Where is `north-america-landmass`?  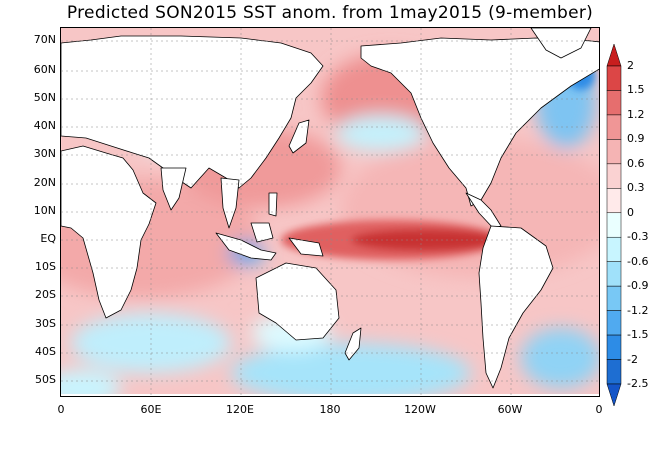
north-america-landmass is located at coordinates (479, 122).